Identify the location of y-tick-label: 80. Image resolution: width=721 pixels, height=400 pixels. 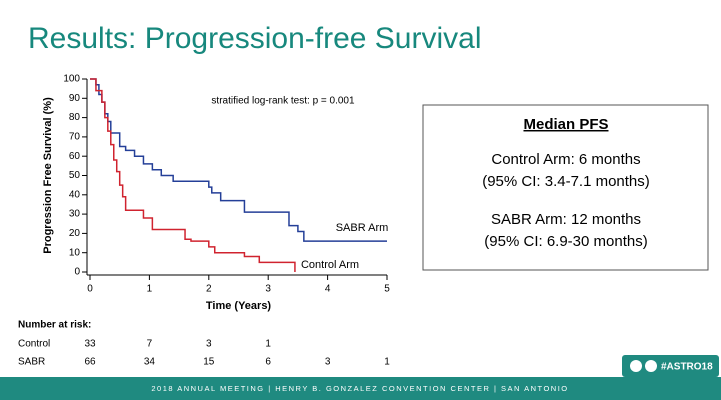
(75, 117).